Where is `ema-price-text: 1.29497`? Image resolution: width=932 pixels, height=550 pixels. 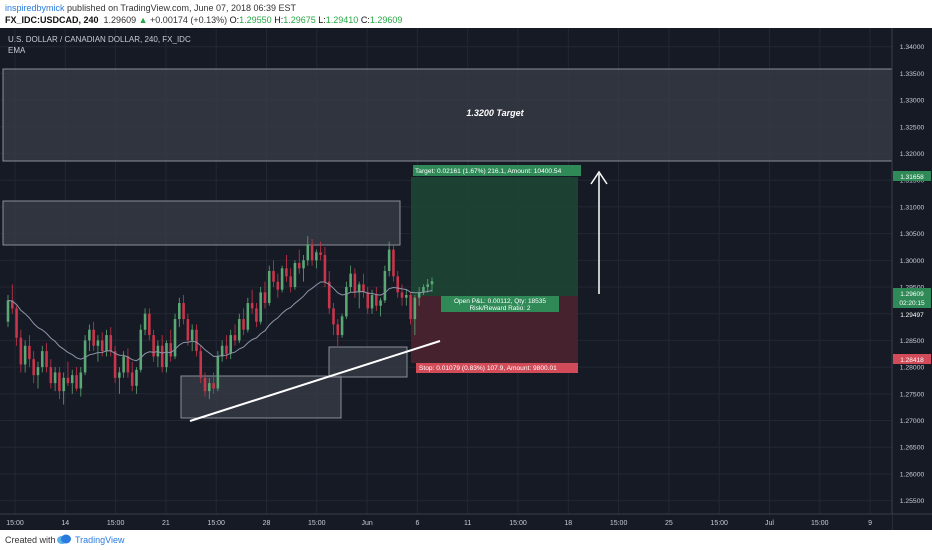 ema-price-text: 1.29497 is located at coordinates (912, 315).